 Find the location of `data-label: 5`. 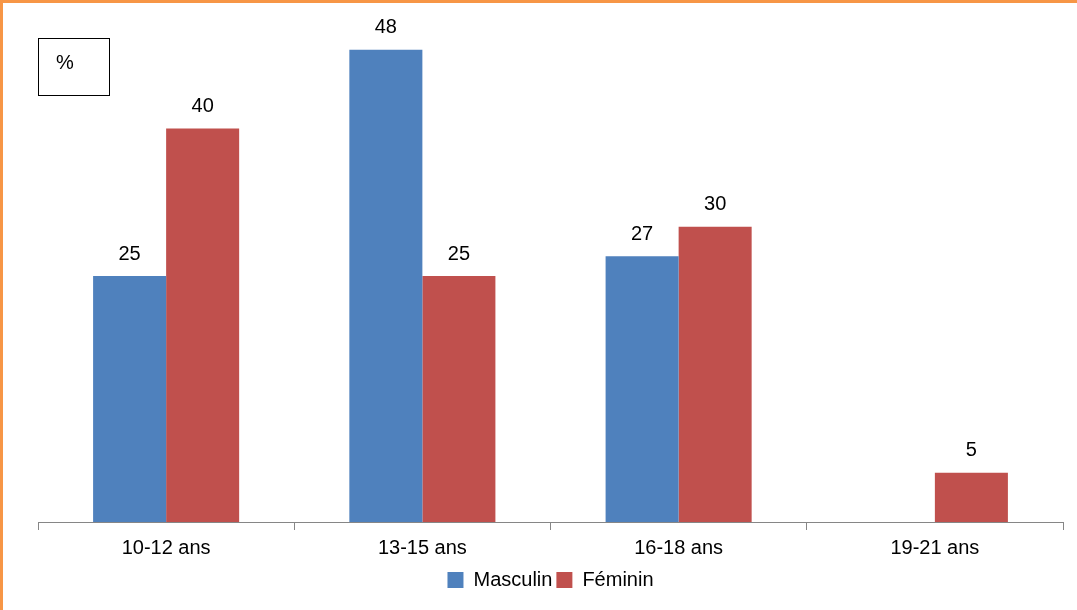

data-label: 5 is located at coordinates (971, 449).